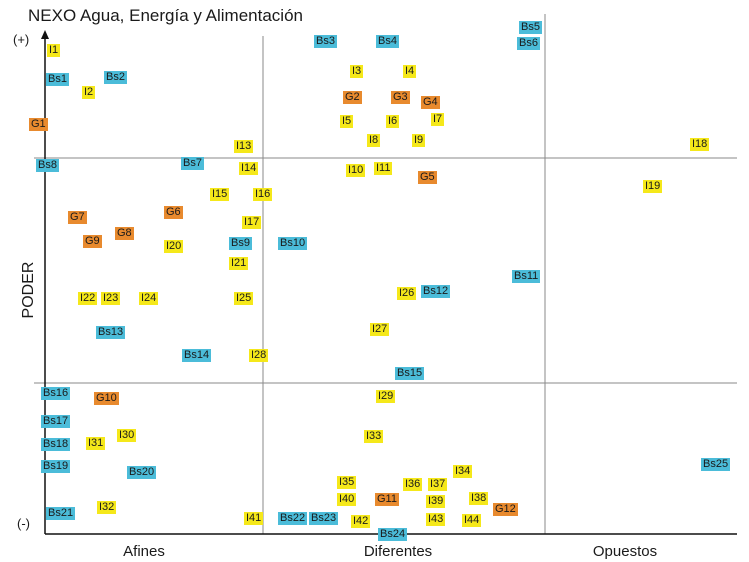 Image resolution: width=749 pixels, height=562 pixels. What do you see at coordinates (505, 509) in the screenshot?
I see `stakeholder-tag-g12: G12` at bounding box center [505, 509].